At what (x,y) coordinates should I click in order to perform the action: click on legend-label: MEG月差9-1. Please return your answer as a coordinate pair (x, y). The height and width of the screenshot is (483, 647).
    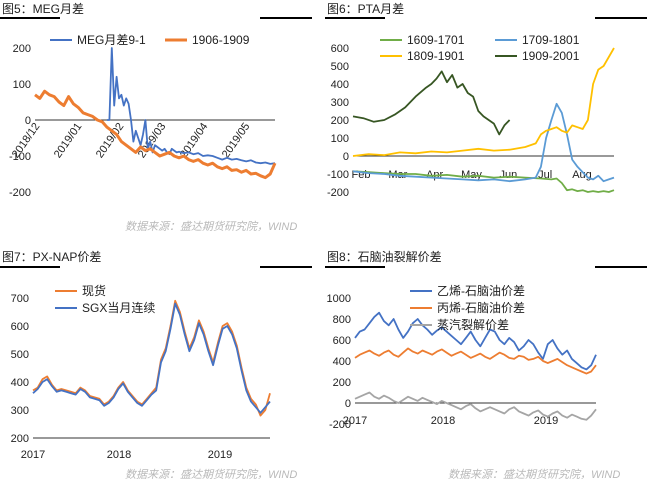
    Looking at the image, I should click on (111, 40).